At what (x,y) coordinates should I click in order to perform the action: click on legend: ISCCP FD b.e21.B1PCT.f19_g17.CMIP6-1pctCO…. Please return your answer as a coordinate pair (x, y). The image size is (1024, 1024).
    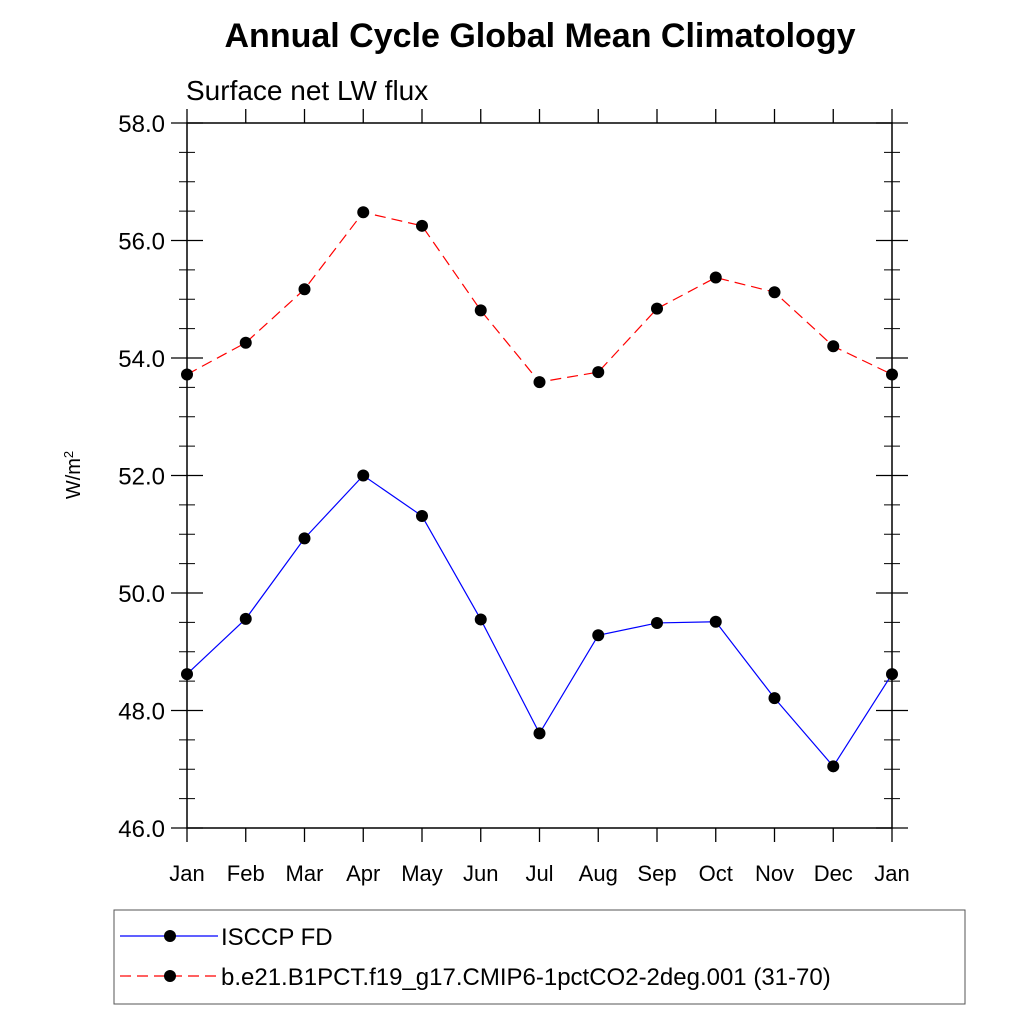
    Looking at the image, I should click on (475, 957).